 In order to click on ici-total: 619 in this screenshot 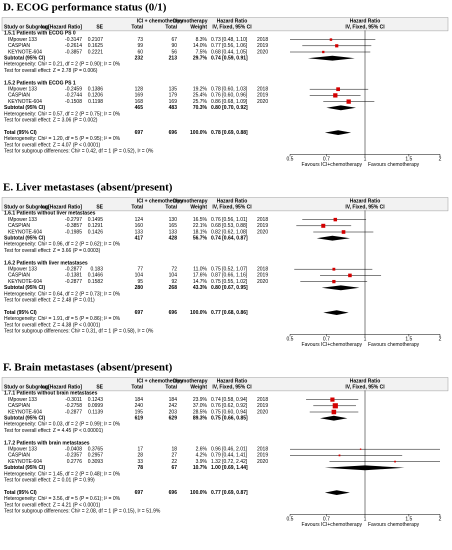, I will do `click(139, 419)`.